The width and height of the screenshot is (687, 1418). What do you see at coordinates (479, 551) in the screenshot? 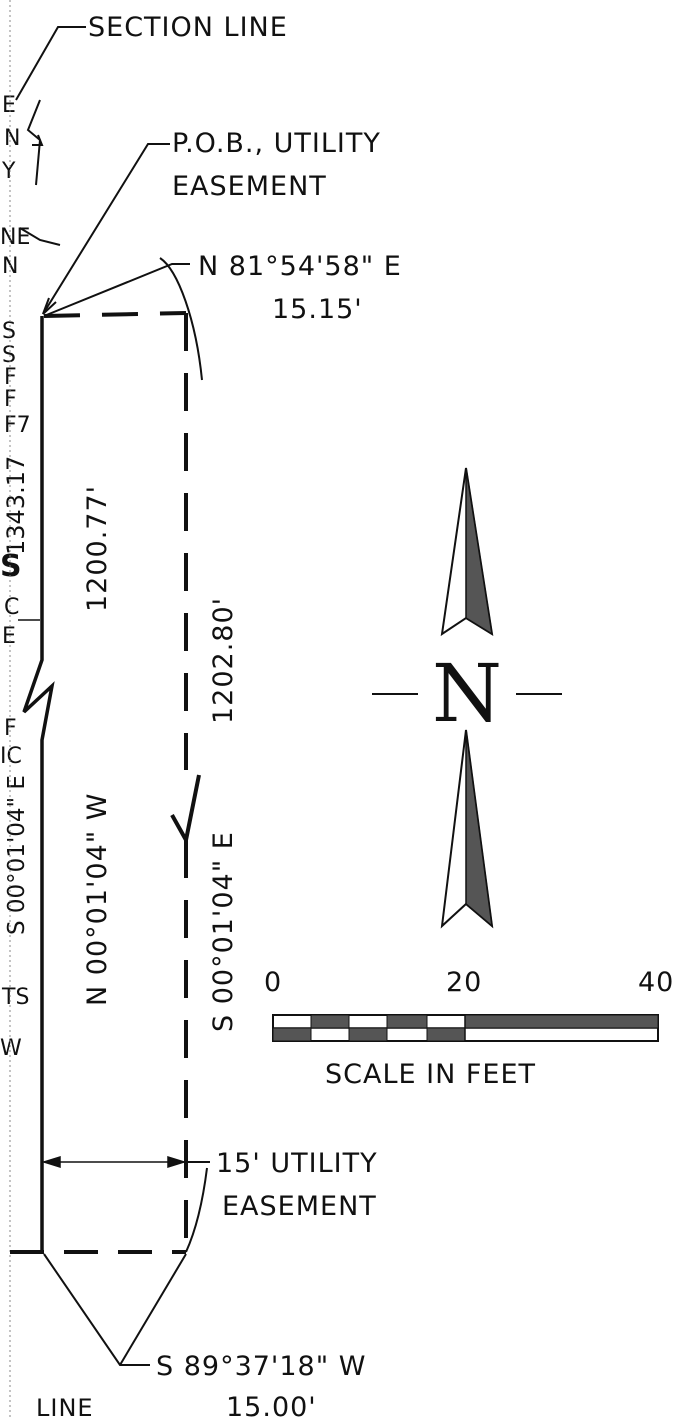
I see `north-arrow-upper-shade` at bounding box center [479, 551].